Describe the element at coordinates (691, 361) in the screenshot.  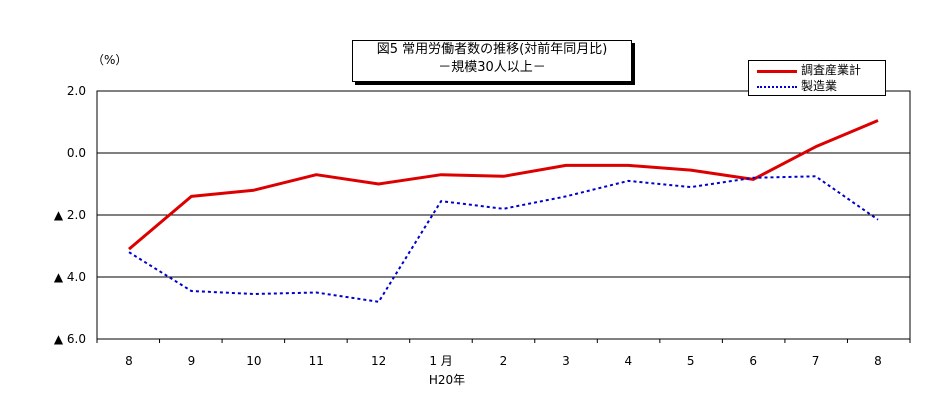
I see `x-tick-label: 5` at that location.